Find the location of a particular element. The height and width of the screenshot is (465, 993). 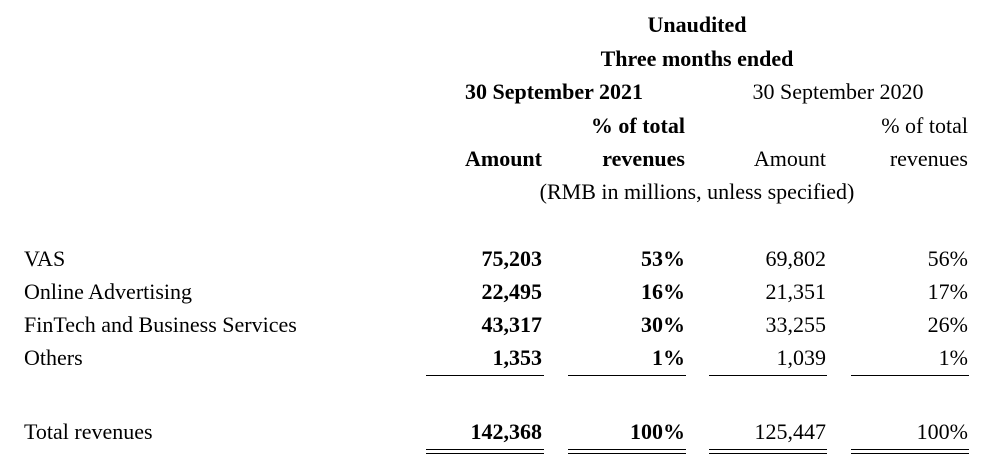

header-date-2020: 30 September 2020 is located at coordinates (838, 91).